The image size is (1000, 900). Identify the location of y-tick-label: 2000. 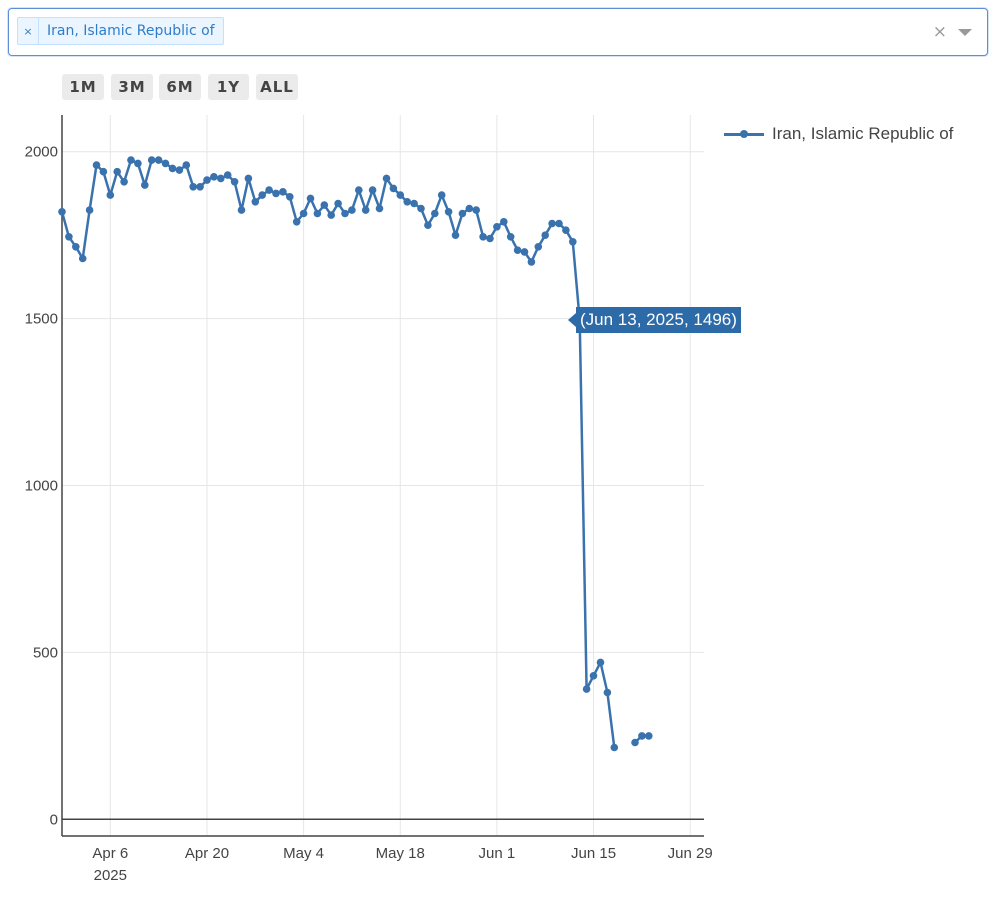
(41, 152).